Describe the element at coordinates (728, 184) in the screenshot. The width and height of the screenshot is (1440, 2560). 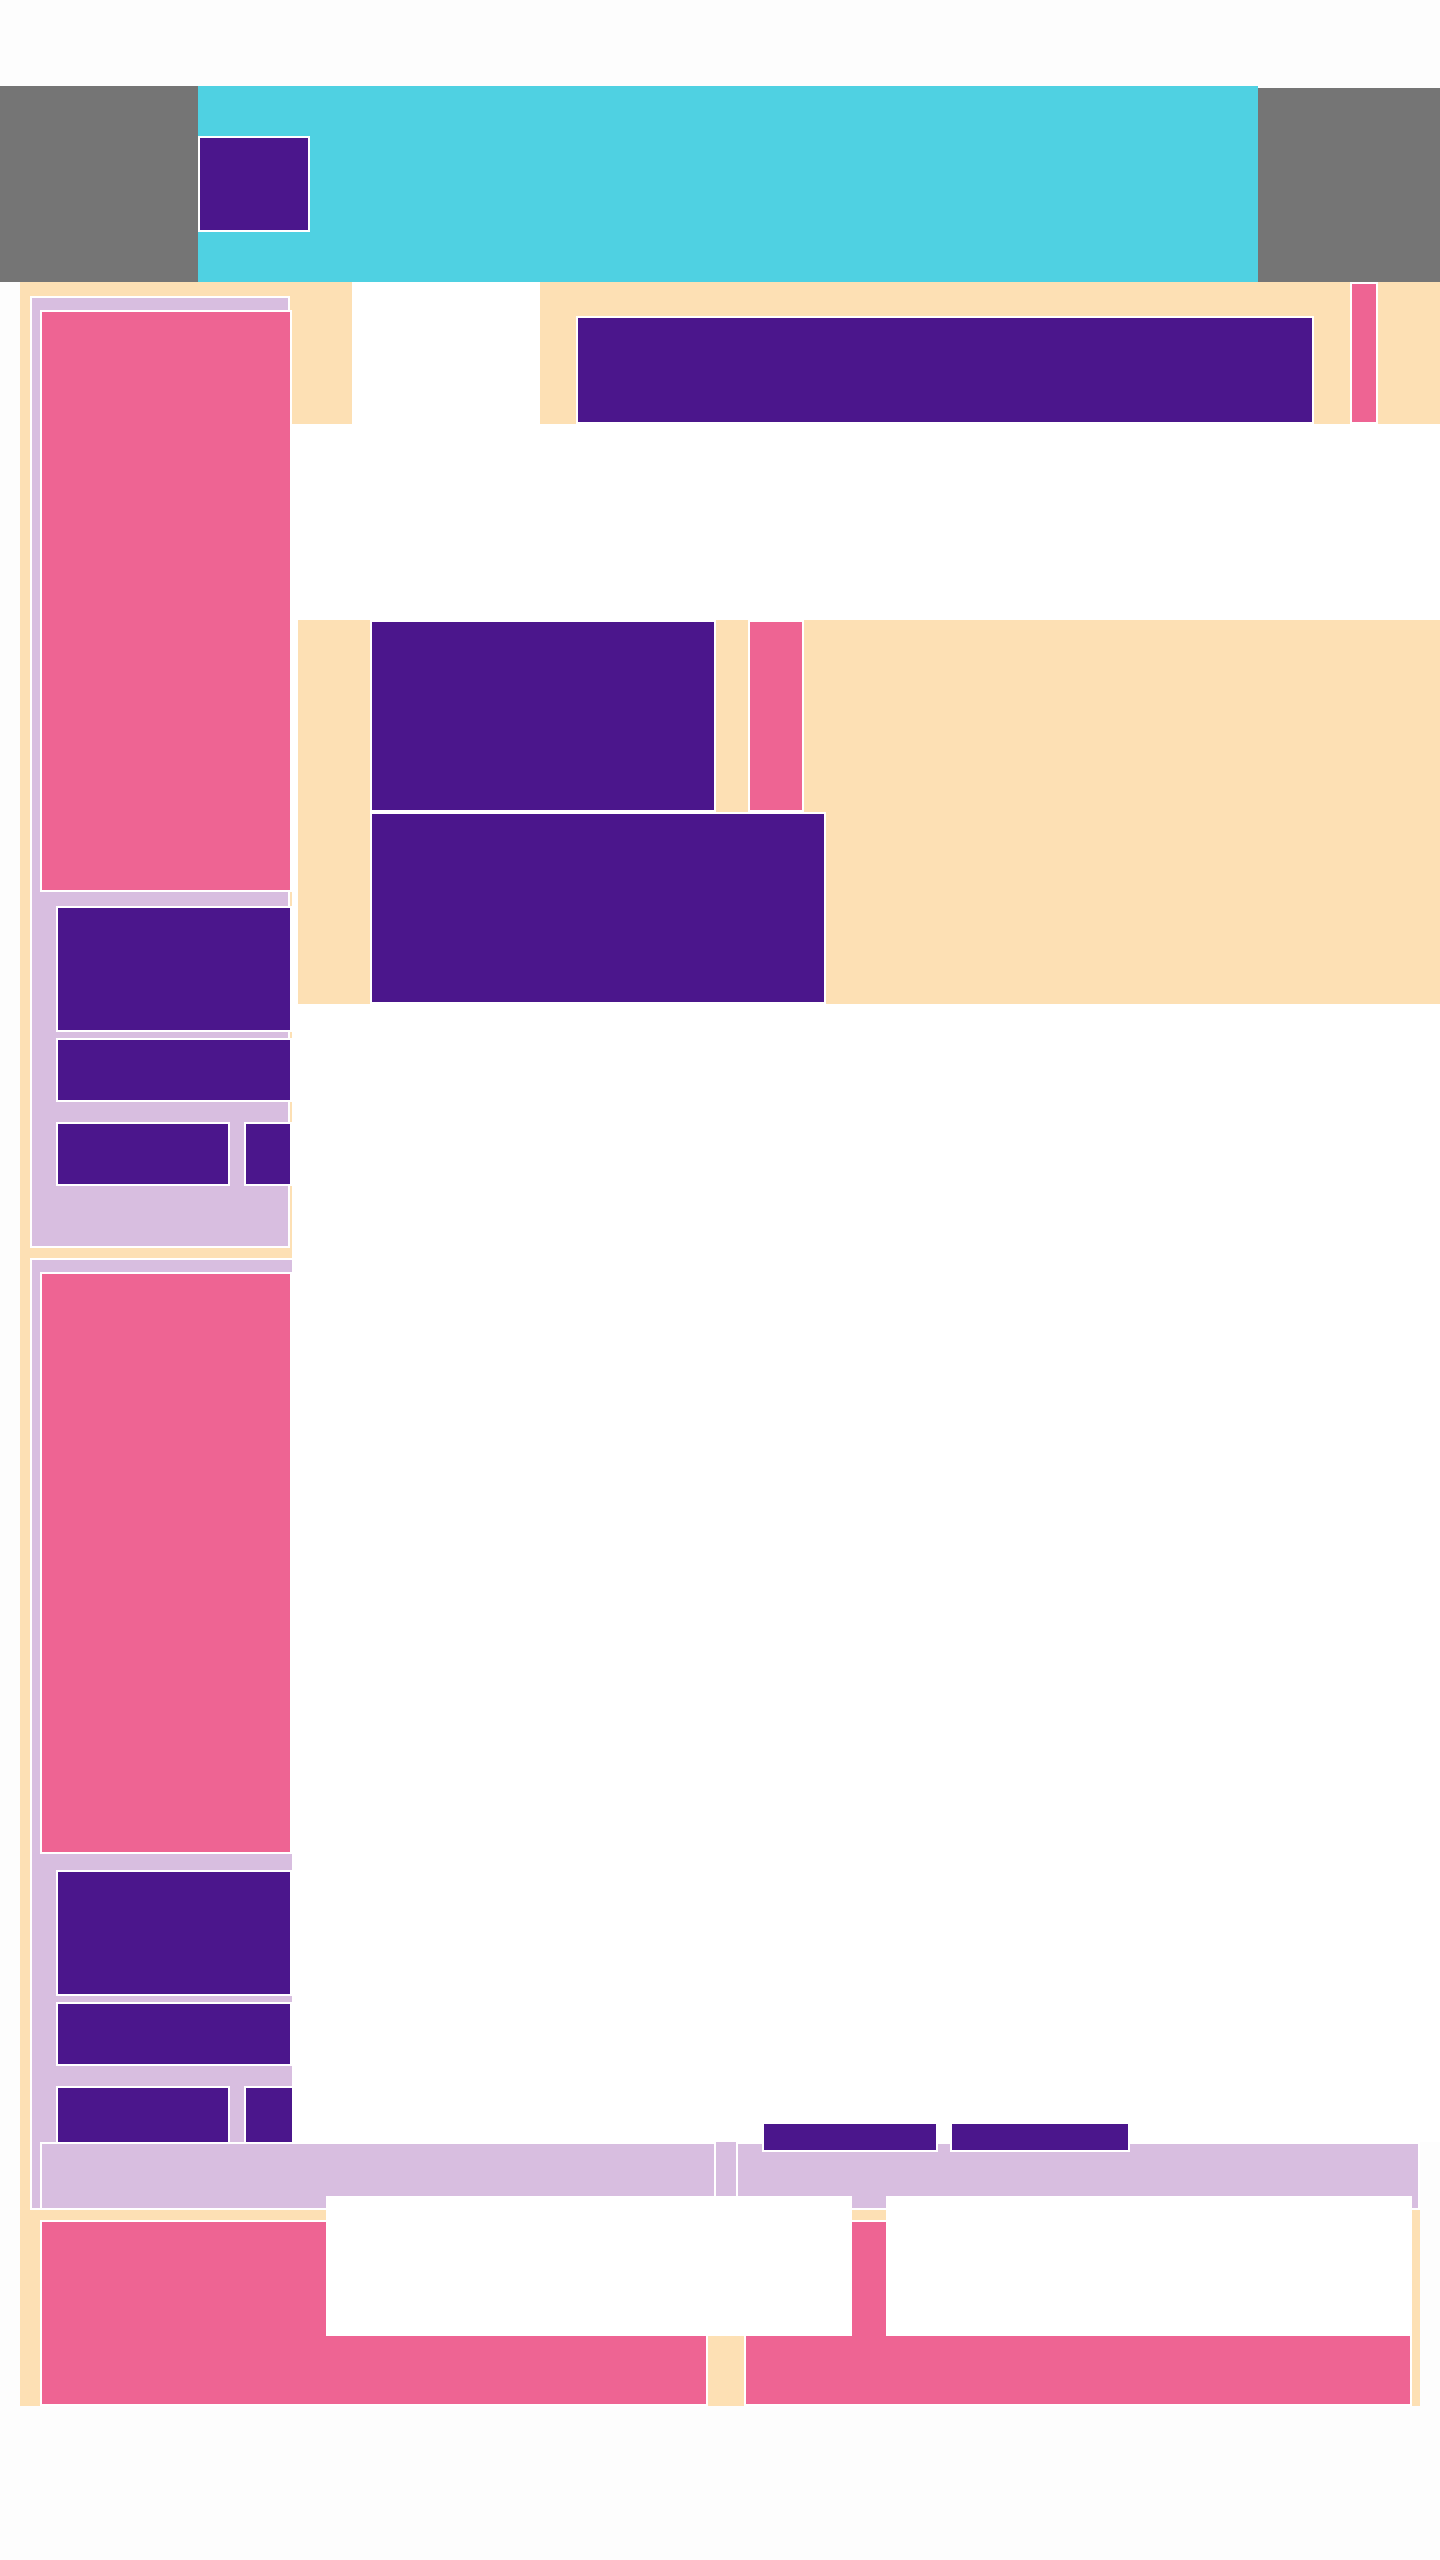
I see `app-header` at that location.